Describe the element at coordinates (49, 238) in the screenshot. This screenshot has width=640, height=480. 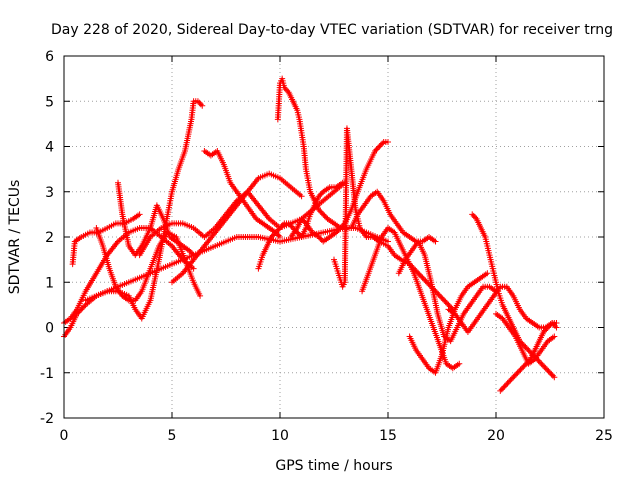
I see `y-tick-label: 2` at that location.